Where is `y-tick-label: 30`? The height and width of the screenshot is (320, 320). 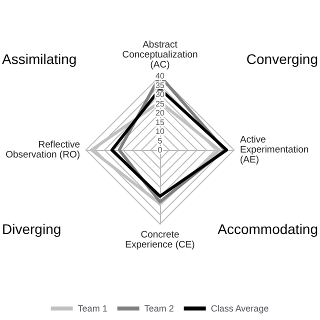 y-tick-label: 30 is located at coordinates (160, 94).